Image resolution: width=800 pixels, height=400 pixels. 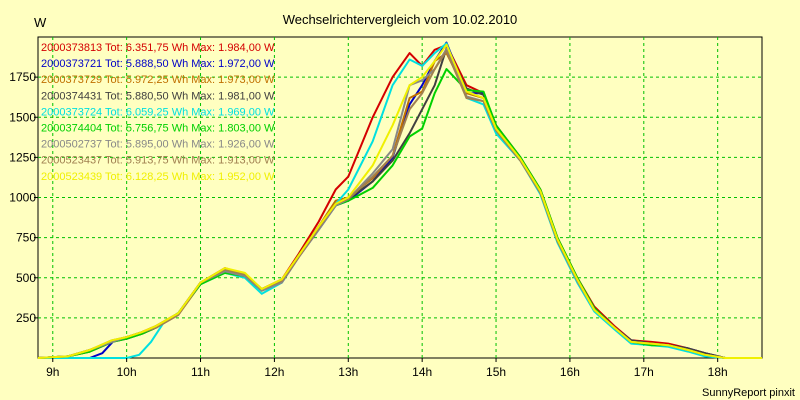 I want to click on x-tick-label: 13h, so click(x=348, y=372).